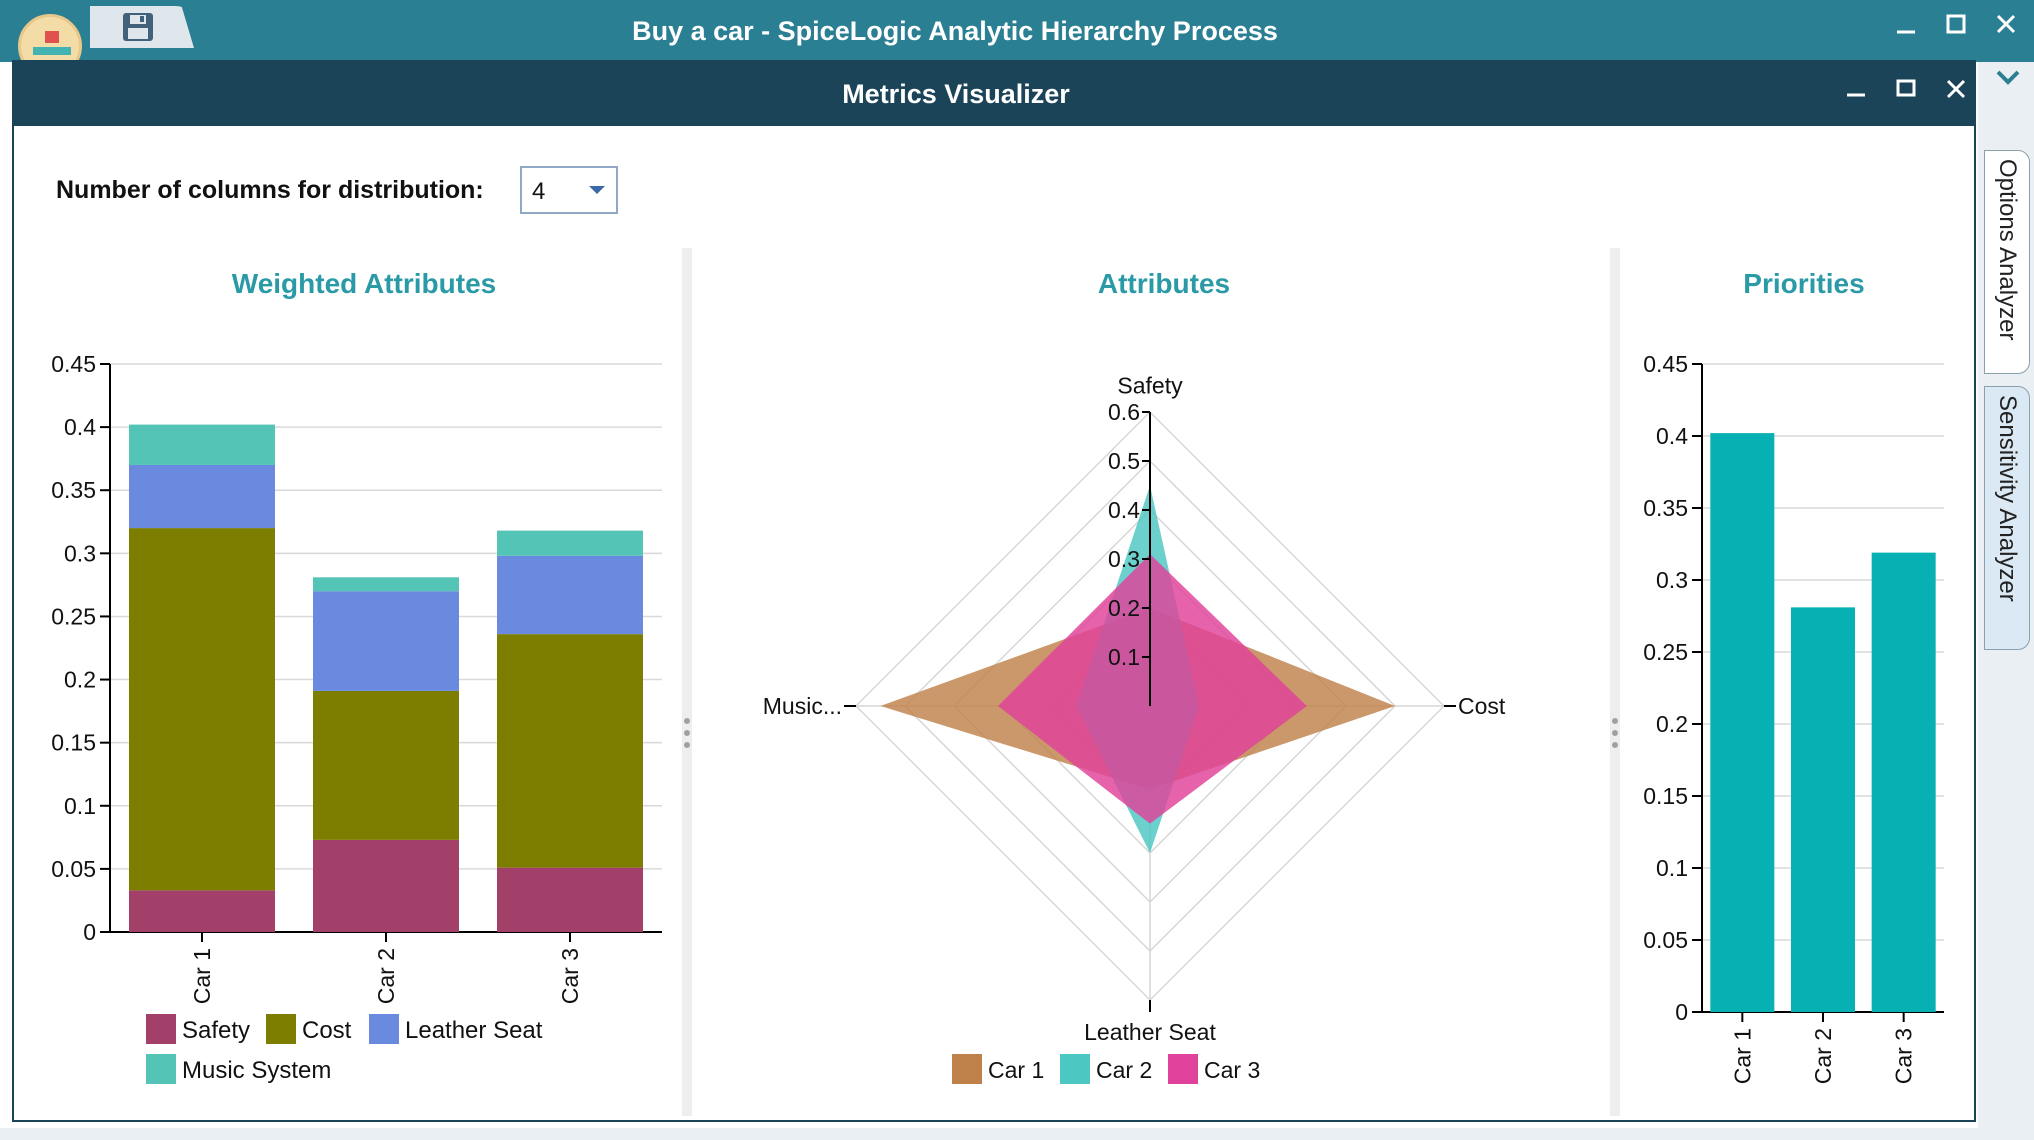 The image size is (2034, 1140). Describe the element at coordinates (1124, 657) in the screenshot. I see `radar-tick-label: 0.1` at that location.